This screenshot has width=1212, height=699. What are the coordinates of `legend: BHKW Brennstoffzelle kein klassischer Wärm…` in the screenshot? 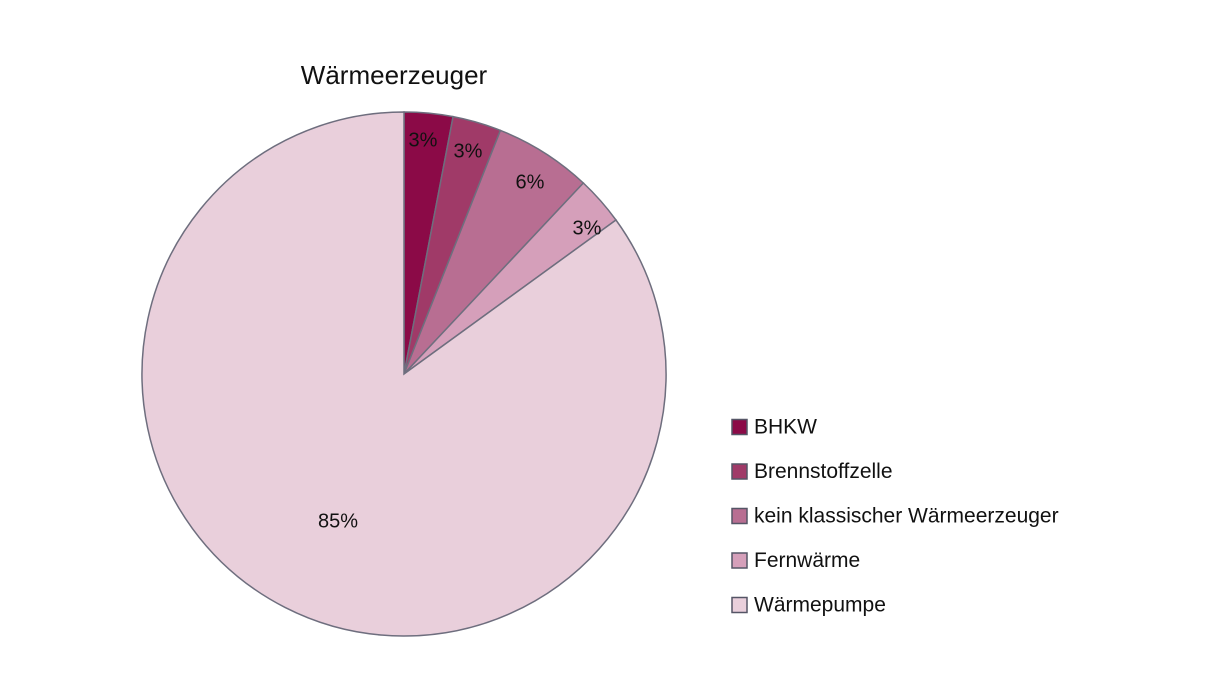 It's located at (895, 516).